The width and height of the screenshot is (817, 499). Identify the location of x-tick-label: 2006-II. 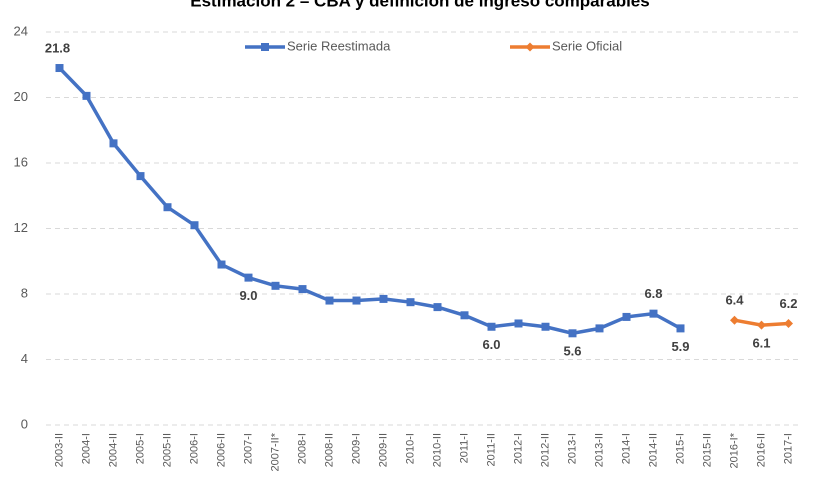
(221, 450).